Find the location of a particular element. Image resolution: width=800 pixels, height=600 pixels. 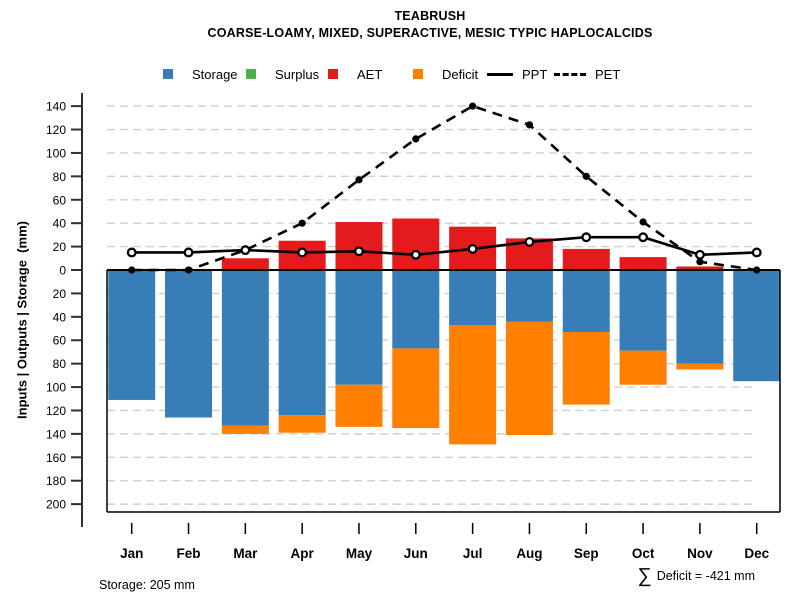

aet-bar-Mar is located at coordinates (245, 264).